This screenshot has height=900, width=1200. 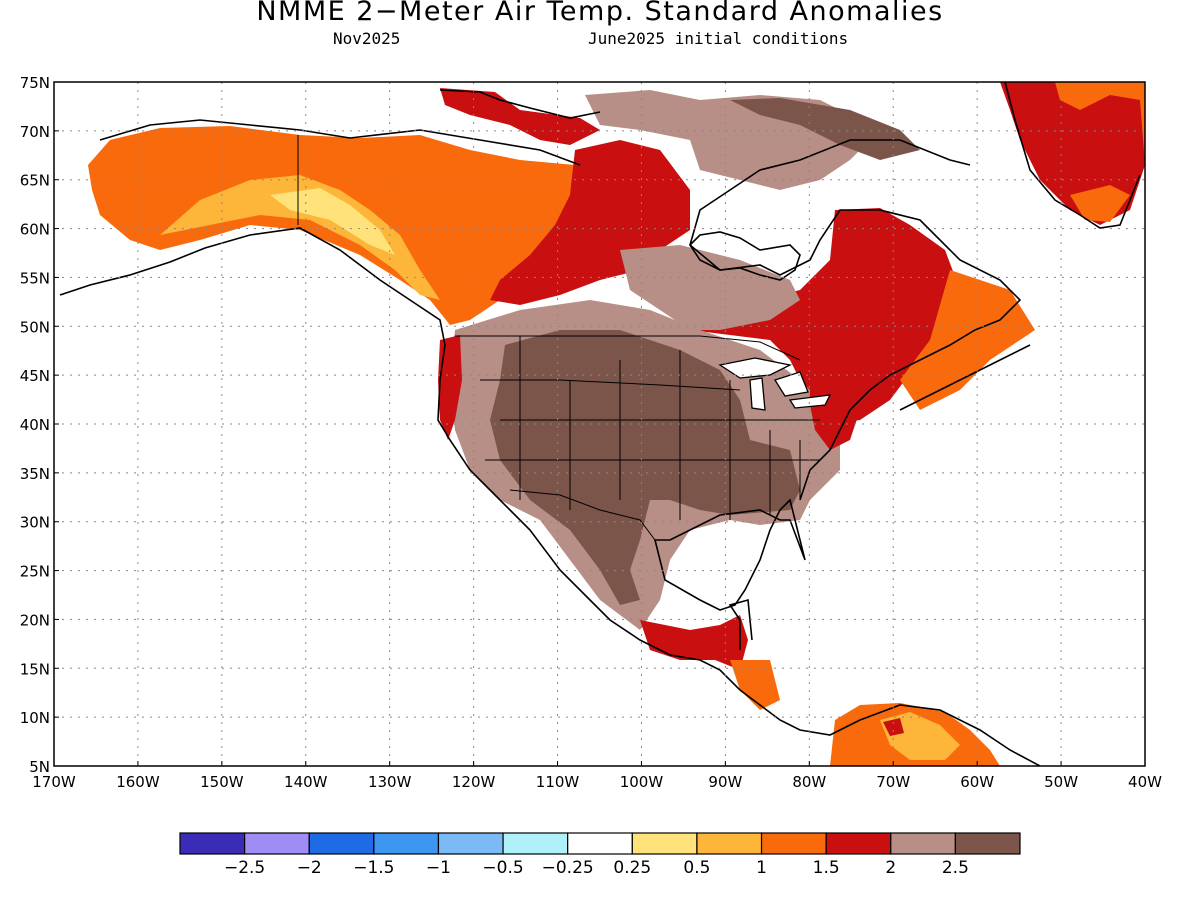 What do you see at coordinates (35, 572) in the screenshot?
I see `lat-tick-label: 25N` at bounding box center [35, 572].